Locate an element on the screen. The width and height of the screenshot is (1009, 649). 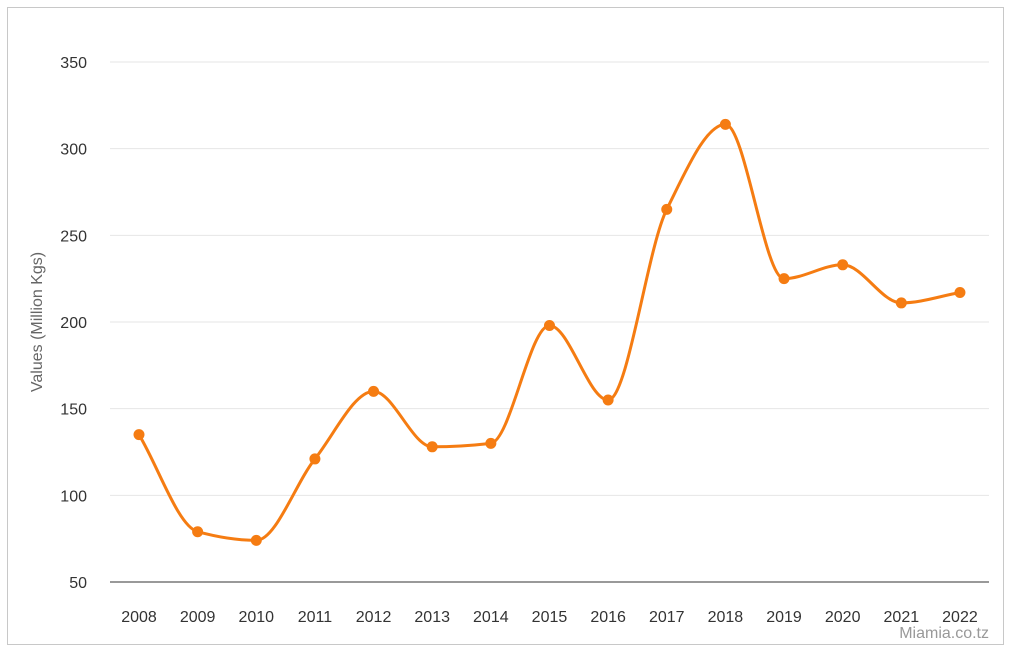
data-point-2012 is located at coordinates (374, 391).